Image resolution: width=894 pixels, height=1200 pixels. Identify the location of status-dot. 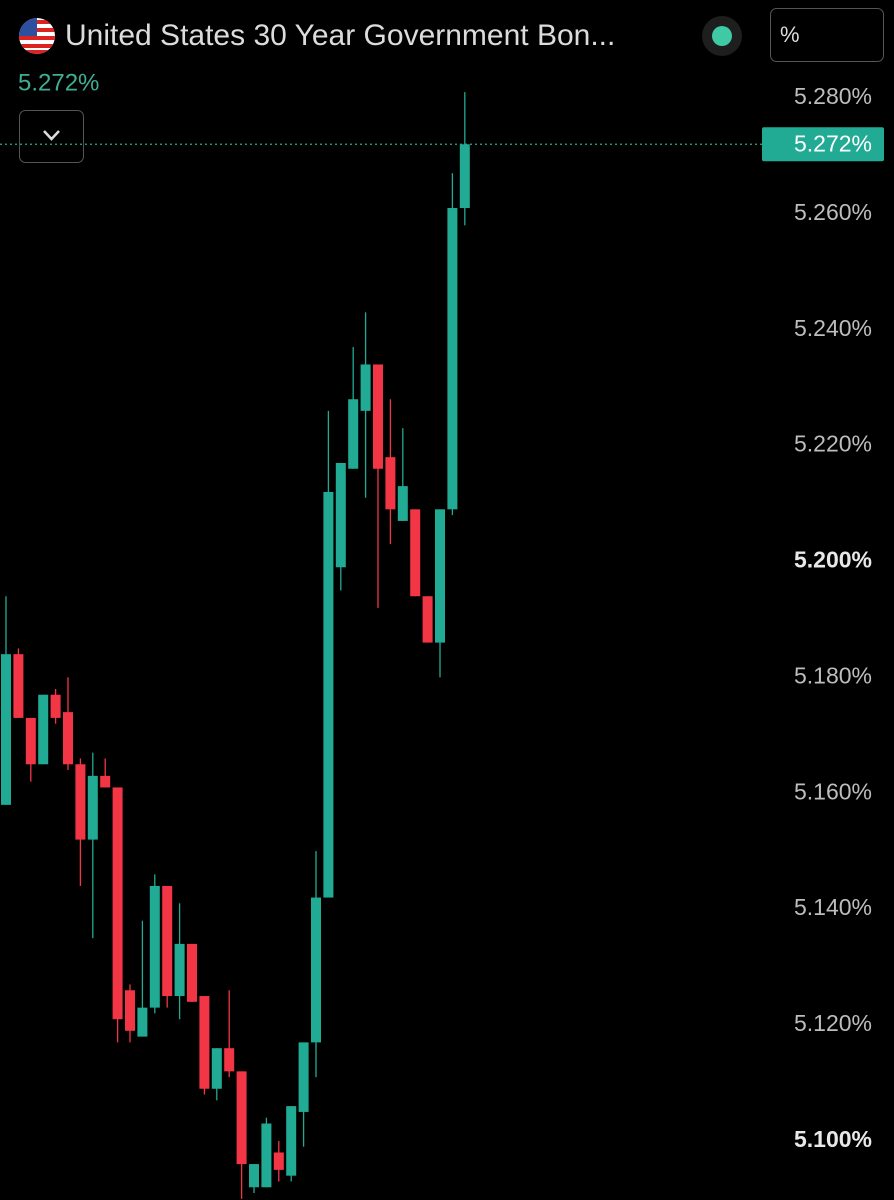
(722, 36).